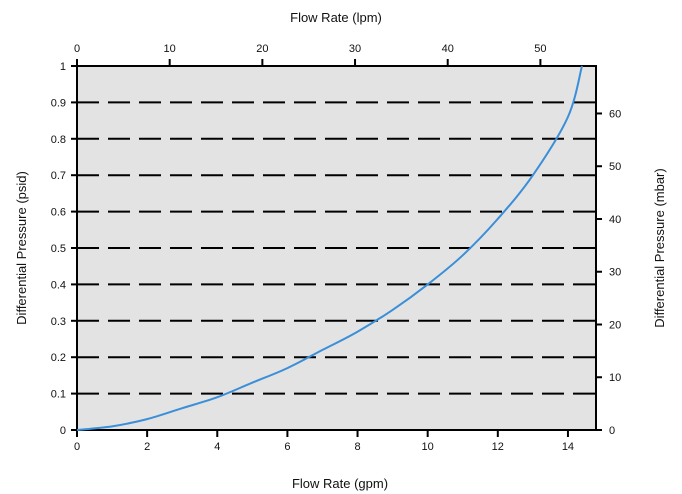 Image resolution: width=682 pixels, height=494 pixels. What do you see at coordinates (612, 431) in the screenshot?
I see `right-tick-label: 0` at bounding box center [612, 431].